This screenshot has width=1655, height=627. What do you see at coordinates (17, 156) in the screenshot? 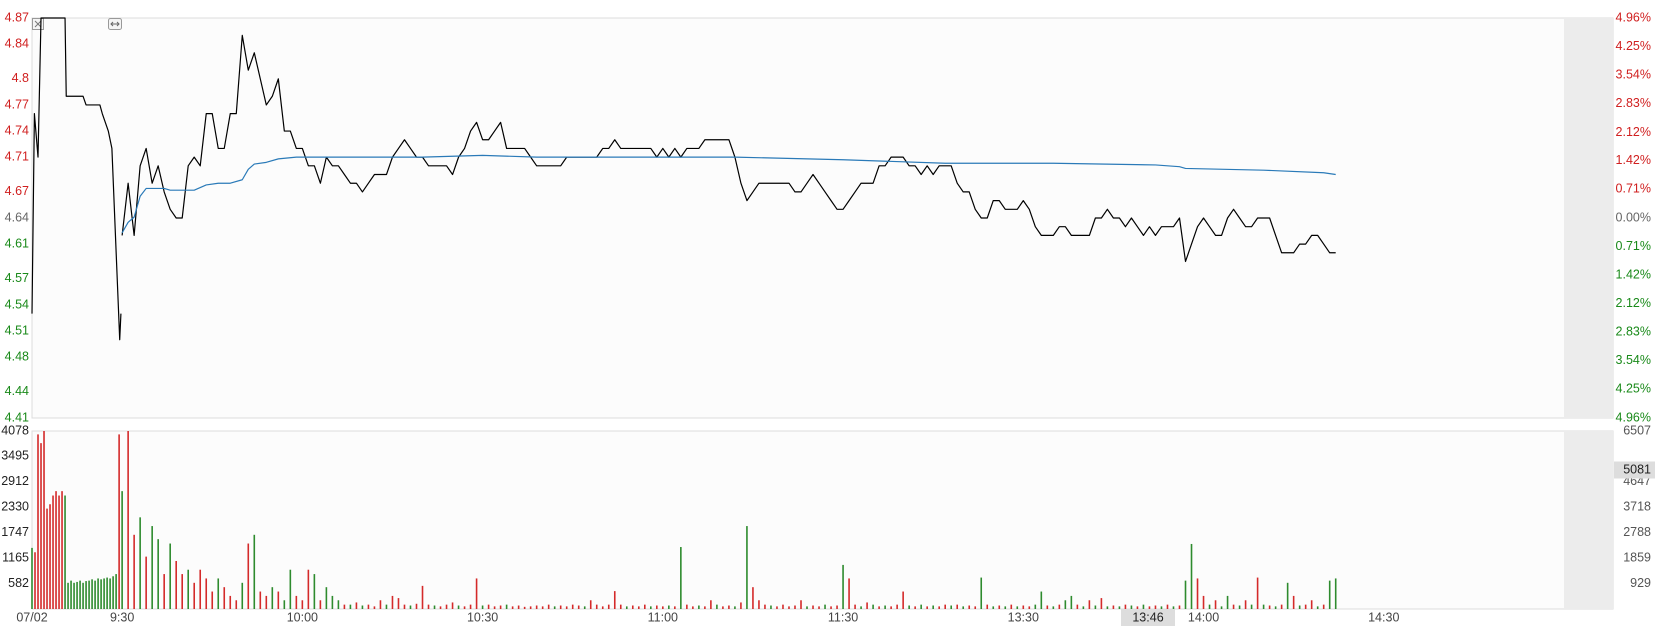
I see `y-tick-label: 4.71` at bounding box center [17, 156].